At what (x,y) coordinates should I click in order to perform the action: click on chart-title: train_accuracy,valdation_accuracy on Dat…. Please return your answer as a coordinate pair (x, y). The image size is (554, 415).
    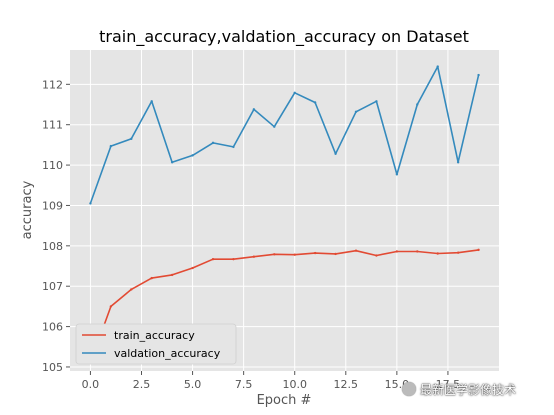
    Looking at the image, I should click on (284, 37).